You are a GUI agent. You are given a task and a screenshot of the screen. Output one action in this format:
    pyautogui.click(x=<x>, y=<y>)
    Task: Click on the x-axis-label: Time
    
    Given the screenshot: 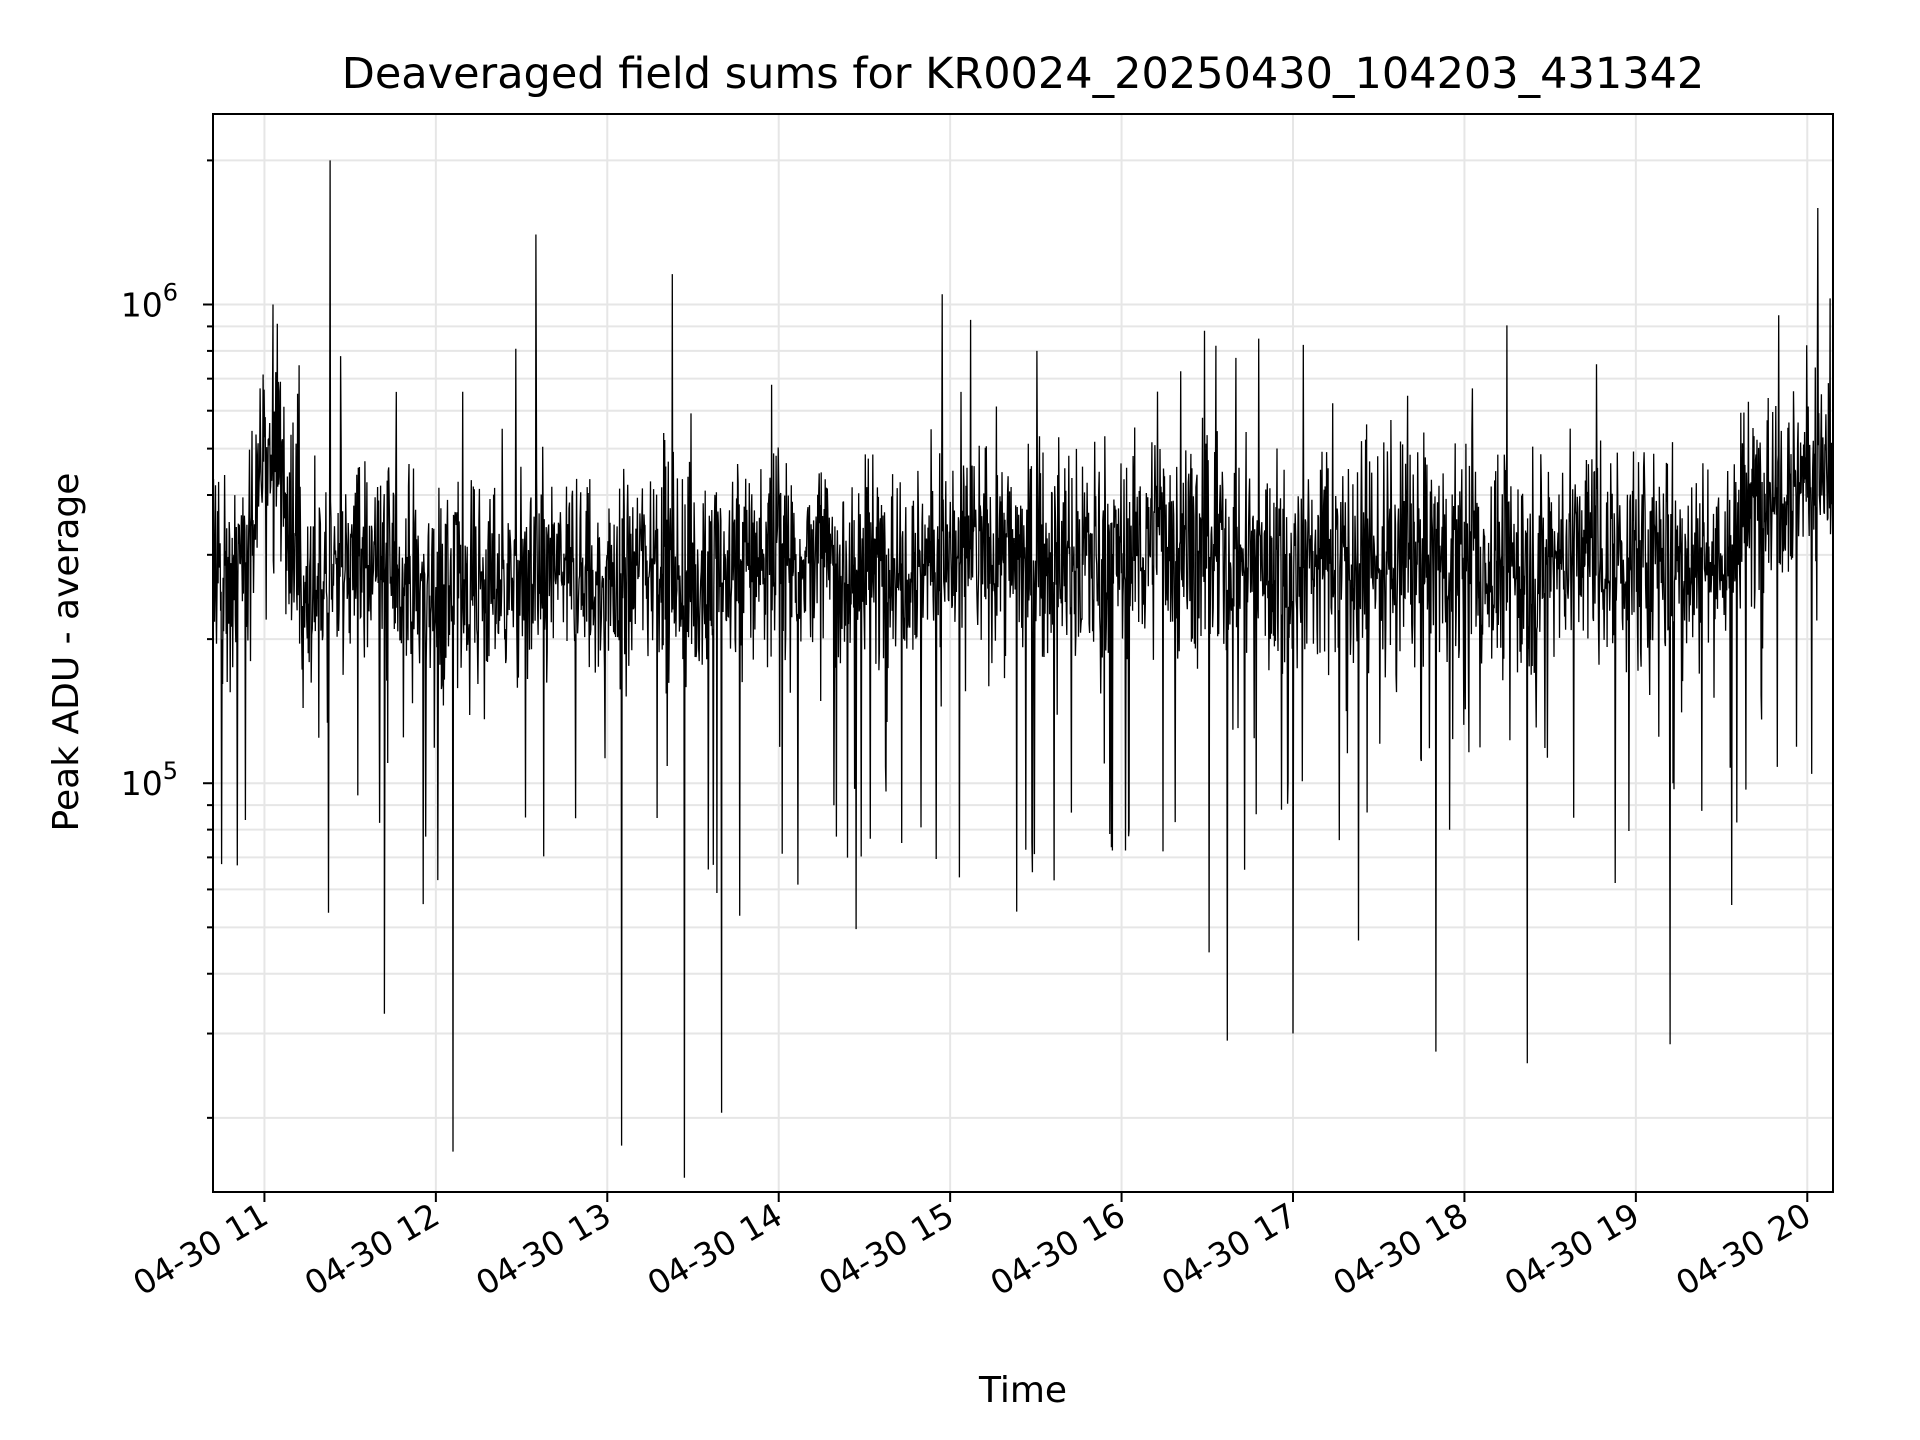 What is the action you would take?
    pyautogui.click(x=1022, y=1390)
    